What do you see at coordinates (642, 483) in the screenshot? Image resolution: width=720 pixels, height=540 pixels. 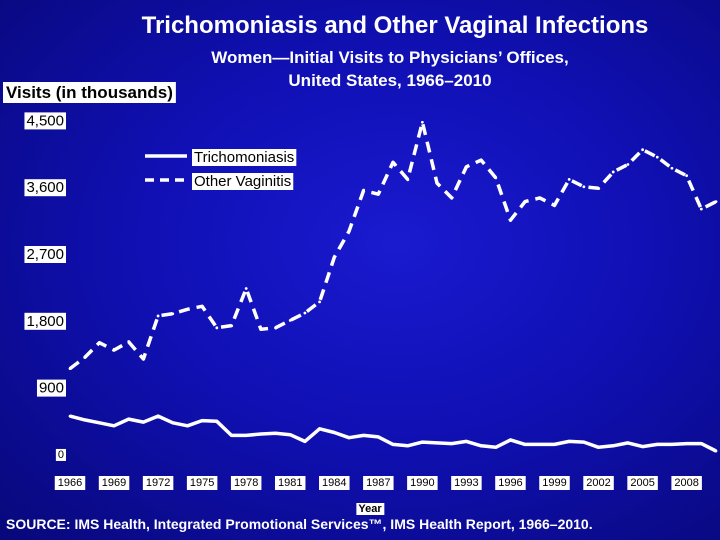 I see `x-tick-label: 2005` at bounding box center [642, 483].